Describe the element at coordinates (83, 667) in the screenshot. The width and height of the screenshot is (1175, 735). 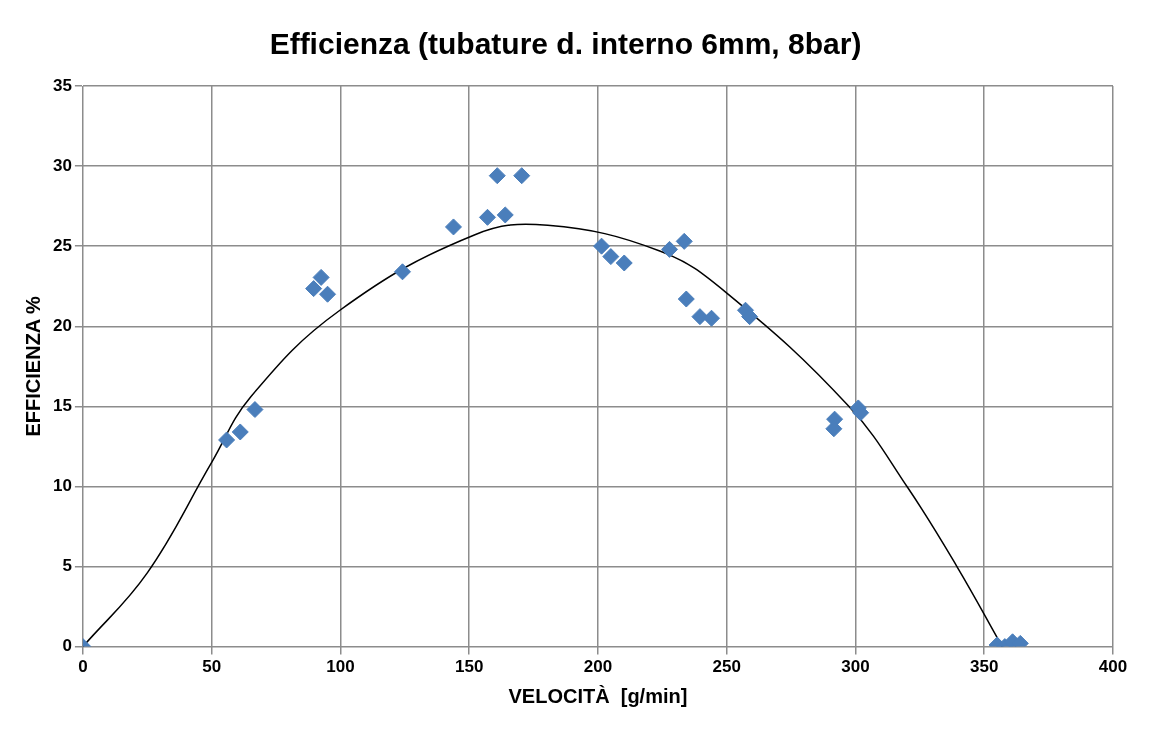
I see `x-tick-label: 0` at that location.